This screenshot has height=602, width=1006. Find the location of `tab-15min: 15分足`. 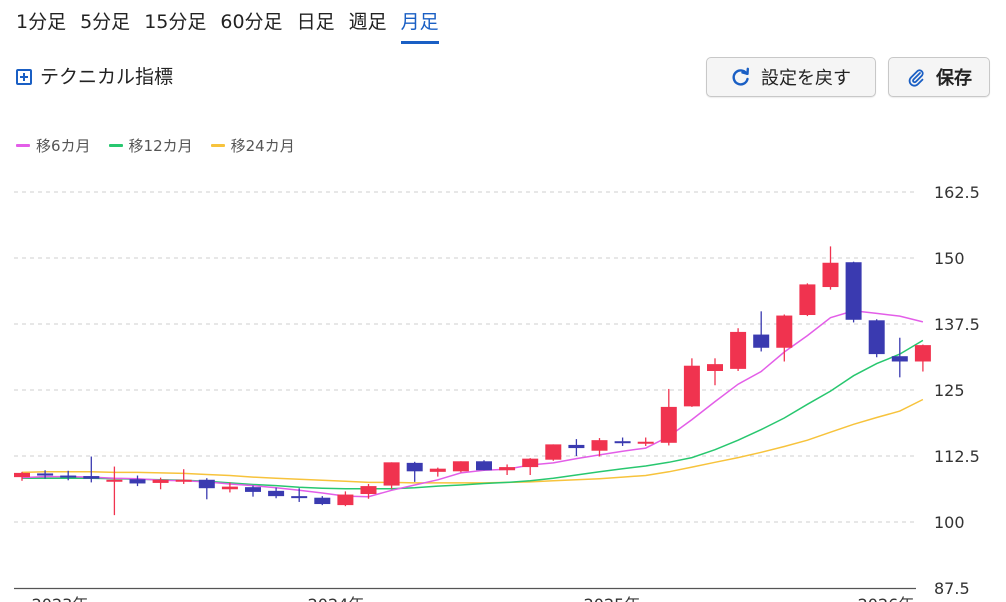

tab-15min: 15分足 is located at coordinates (175, 22).